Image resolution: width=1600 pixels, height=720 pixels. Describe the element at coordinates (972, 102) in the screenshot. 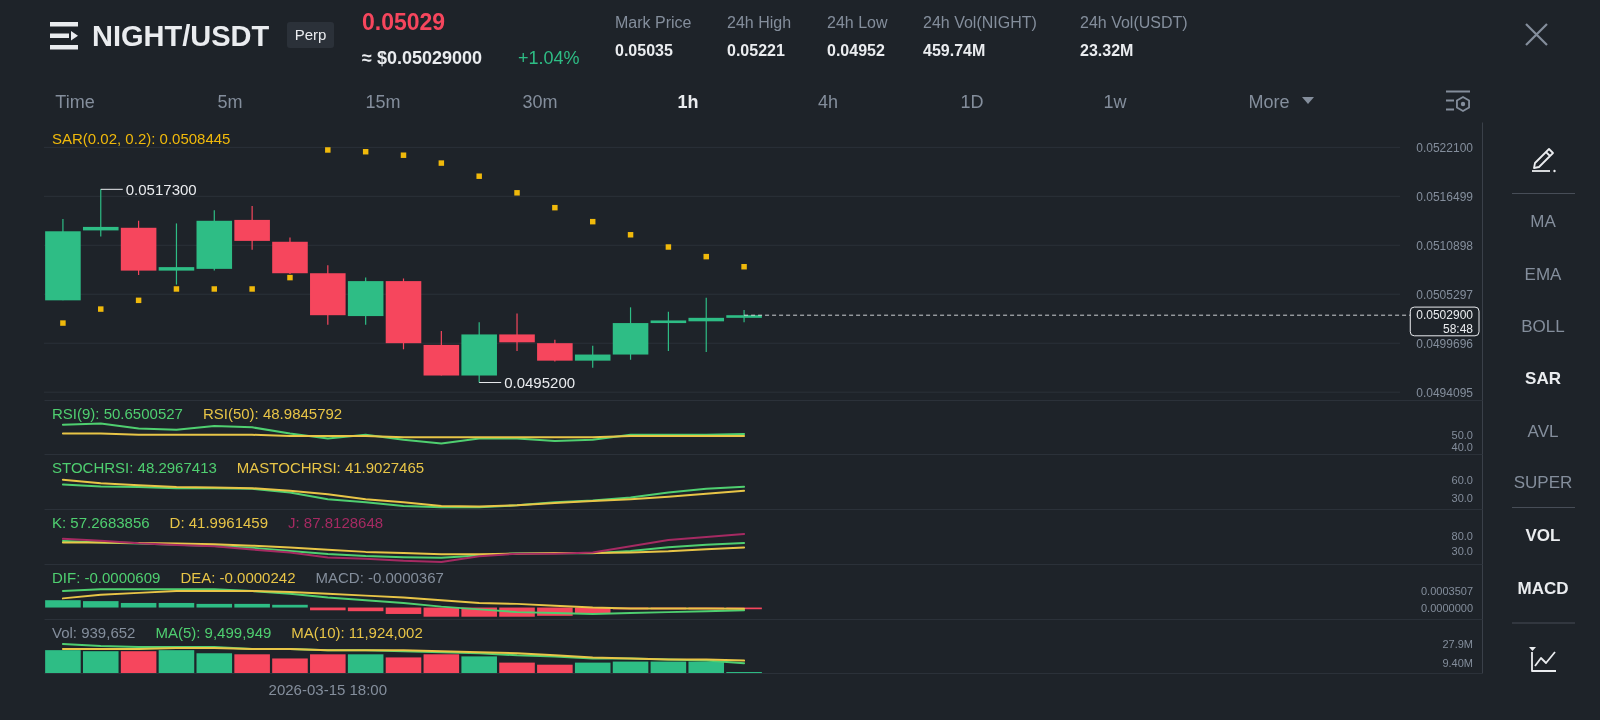

I see `text: 1D` at that location.